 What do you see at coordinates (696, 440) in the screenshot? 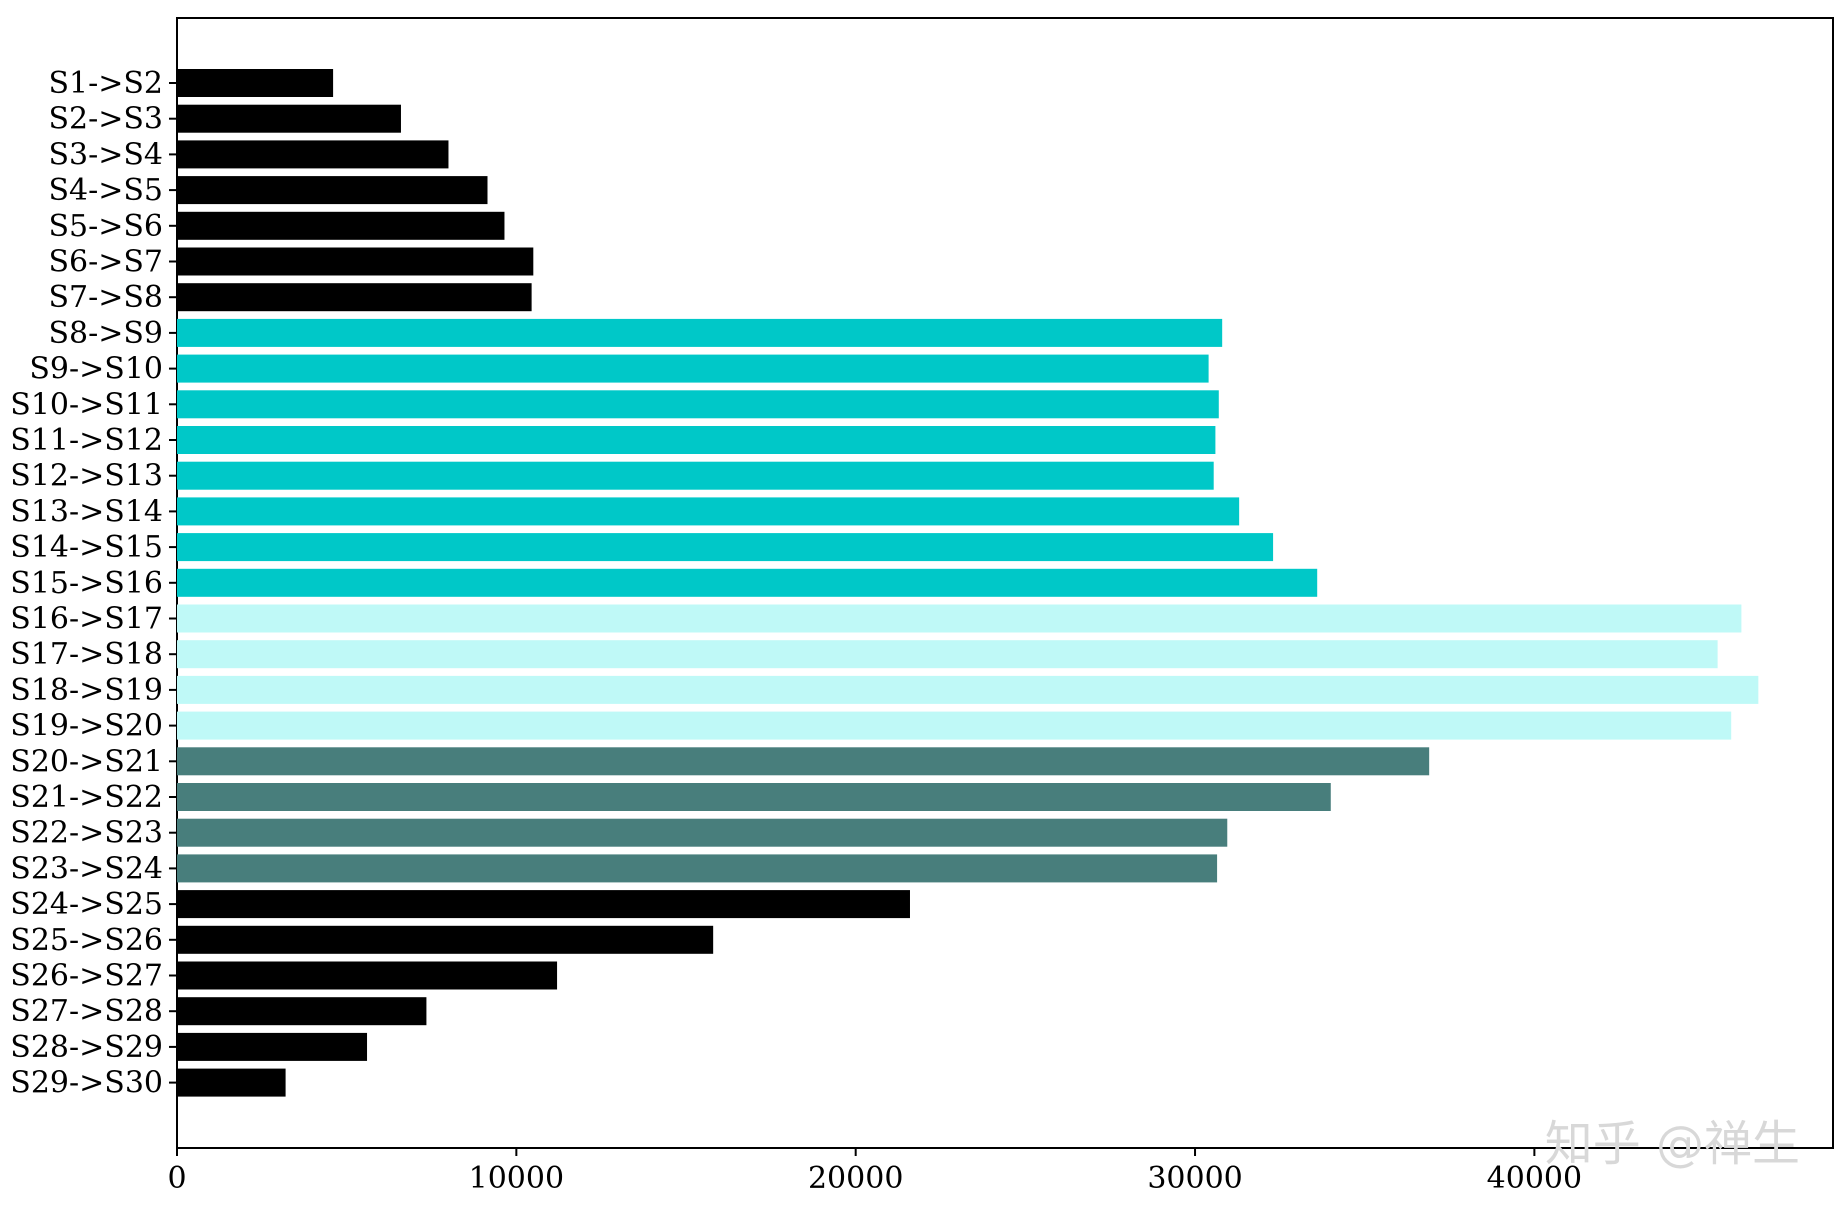
I see `bar-s11-to-s12` at bounding box center [696, 440].